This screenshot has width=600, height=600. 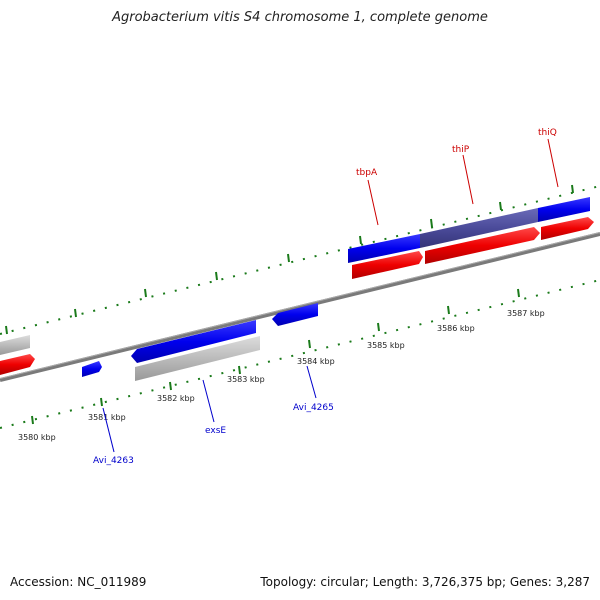 What do you see at coordinates (176, 398) in the screenshot?
I see `kbp-label: 3582 kbp` at bounding box center [176, 398].